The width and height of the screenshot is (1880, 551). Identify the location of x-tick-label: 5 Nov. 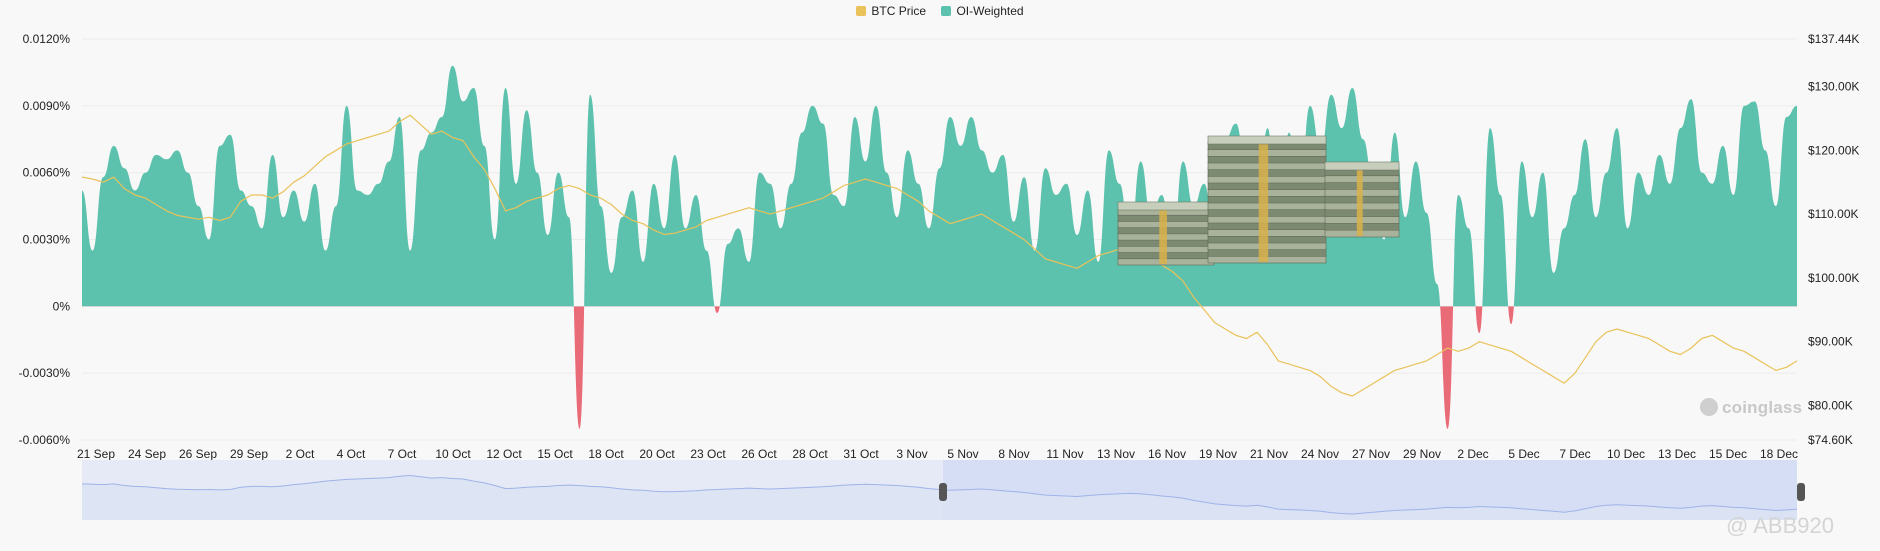
(962, 454).